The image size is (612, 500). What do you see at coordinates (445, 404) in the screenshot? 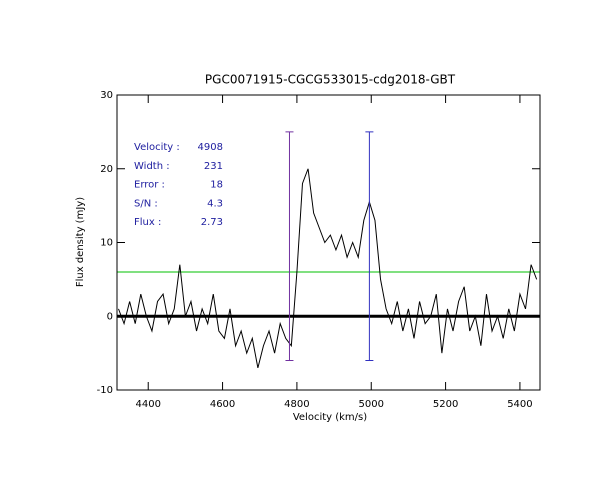
I see `x-tick-label: 5200` at bounding box center [445, 404].